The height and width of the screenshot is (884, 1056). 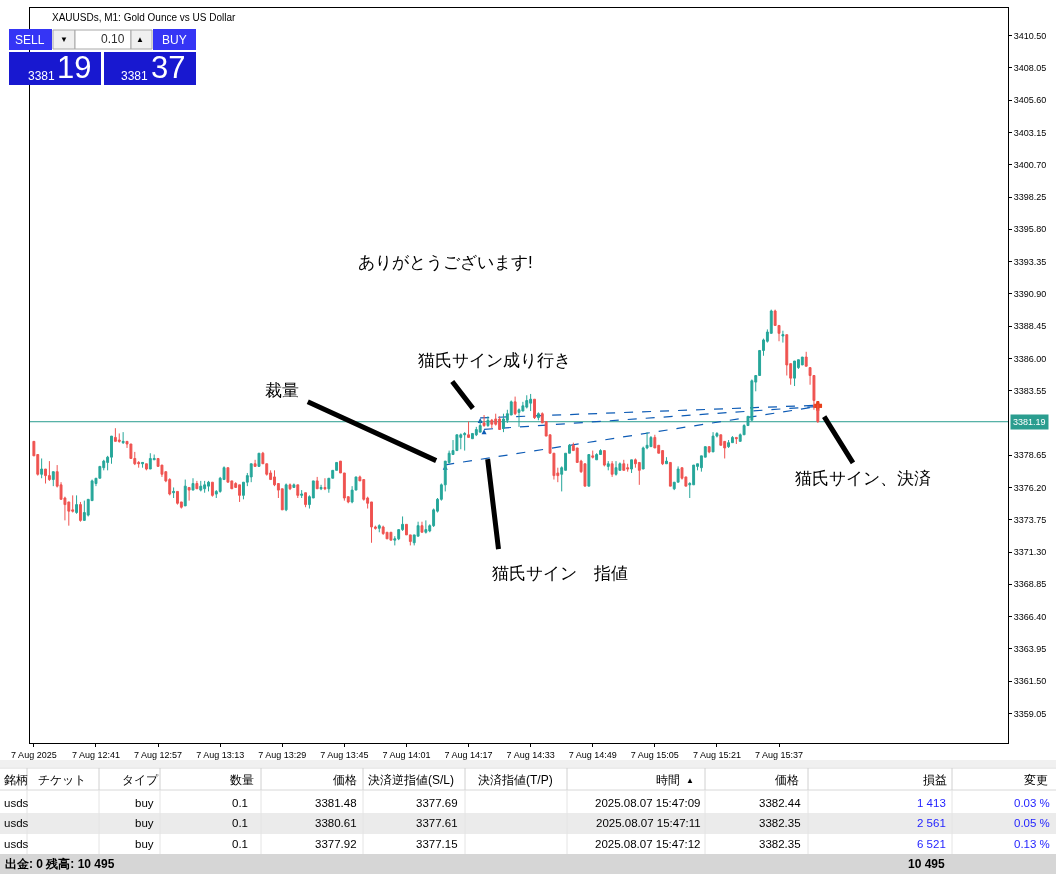 I want to click on text: 0.05 %, so click(x=1032, y=823).